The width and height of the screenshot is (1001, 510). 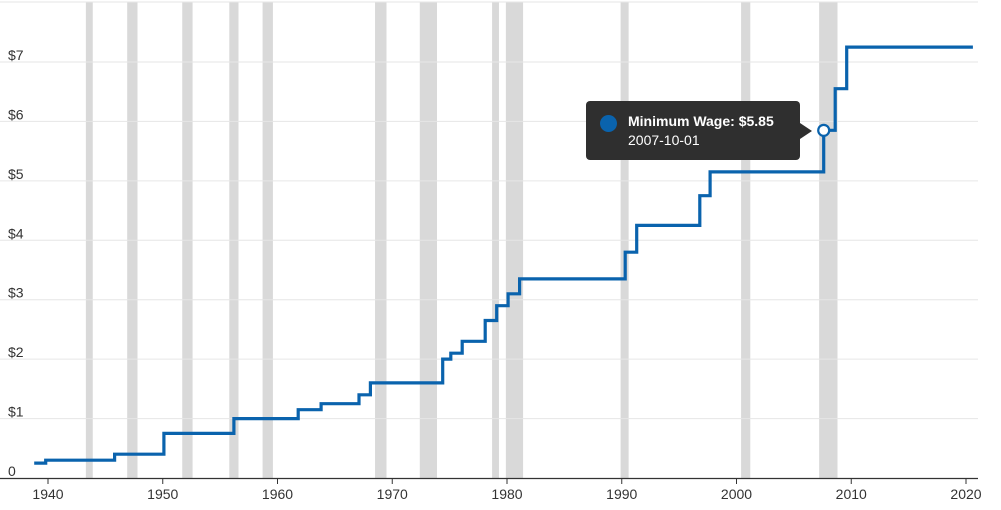 What do you see at coordinates (699, 130) in the screenshot?
I see `data-tooltip: Minimum Wage: $5.85 2007-10-01` at bounding box center [699, 130].